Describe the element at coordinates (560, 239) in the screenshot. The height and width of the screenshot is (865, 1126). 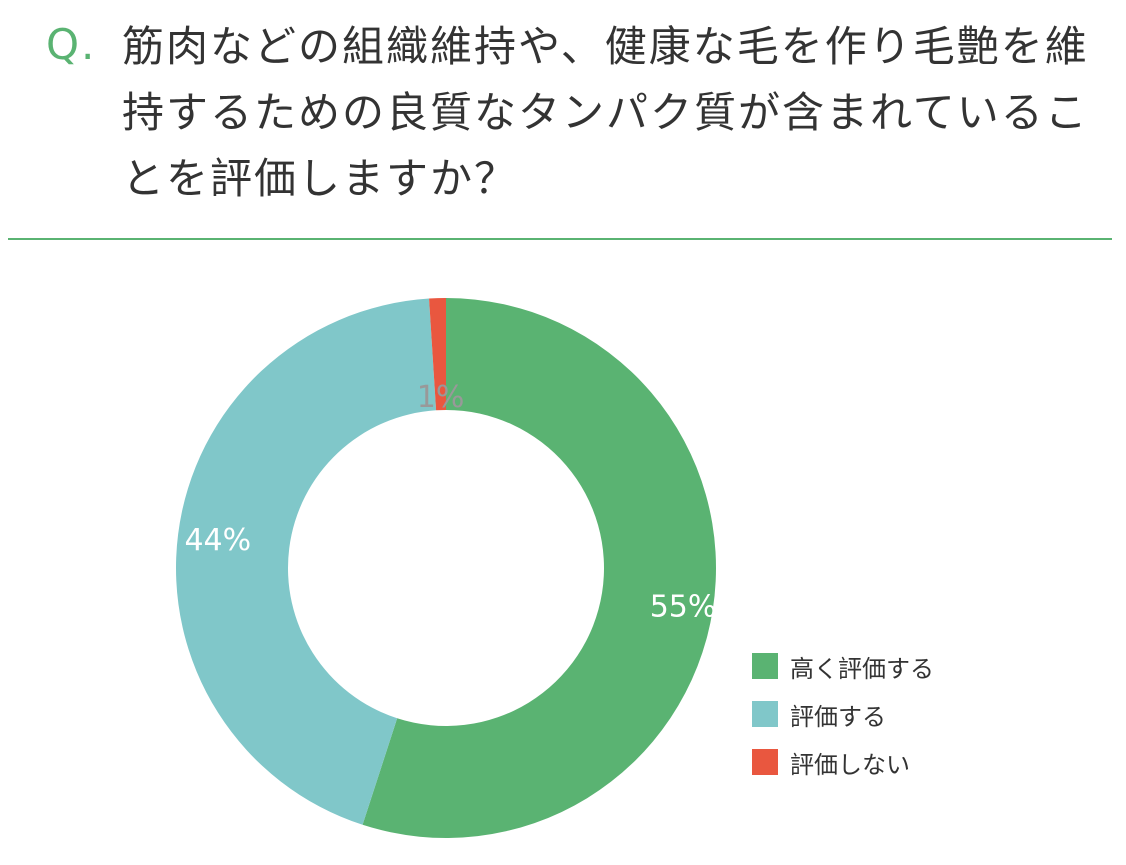
I see `divider` at that location.